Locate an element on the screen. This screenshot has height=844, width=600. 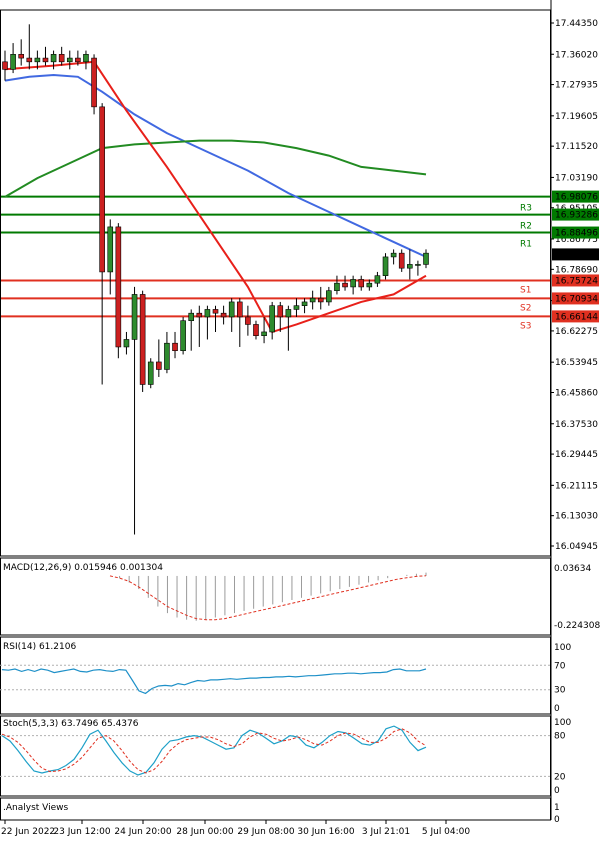
stoch-tick-label: 0 is located at coordinates (557, 791).